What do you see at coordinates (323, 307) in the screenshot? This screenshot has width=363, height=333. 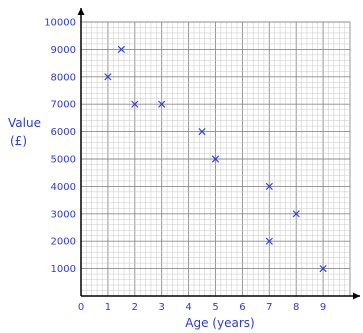 I see `x-tick-label: 9` at bounding box center [323, 307].